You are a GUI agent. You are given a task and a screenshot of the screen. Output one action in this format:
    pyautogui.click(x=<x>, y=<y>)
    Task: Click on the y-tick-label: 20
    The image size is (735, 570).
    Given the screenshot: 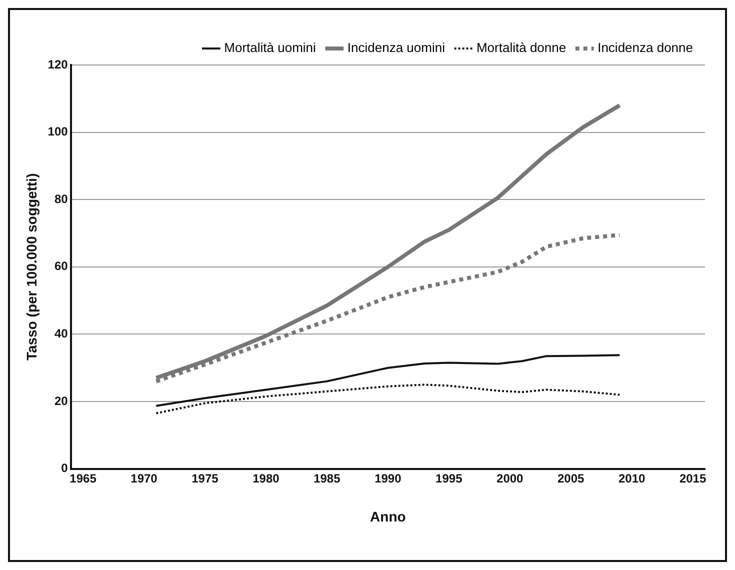 What is the action you would take?
    pyautogui.click(x=61, y=401)
    